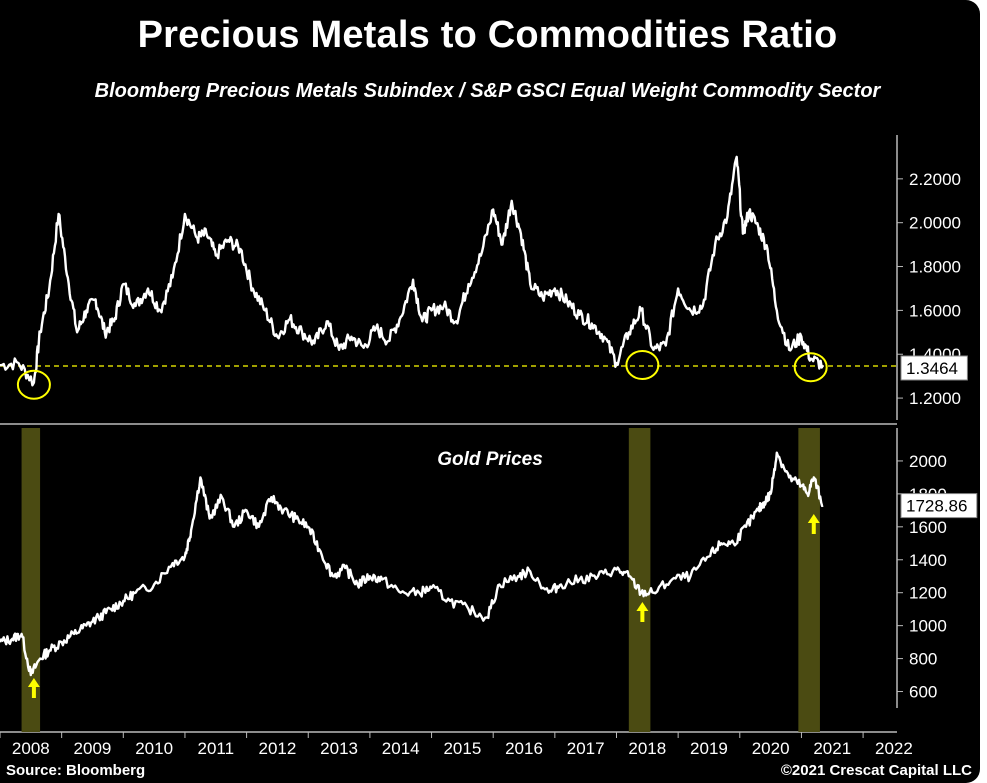 The height and width of the screenshot is (783, 987). Describe the element at coordinates (928, 593) in the screenshot. I see `bottom-y-tick-label-3: 1200` at that location.